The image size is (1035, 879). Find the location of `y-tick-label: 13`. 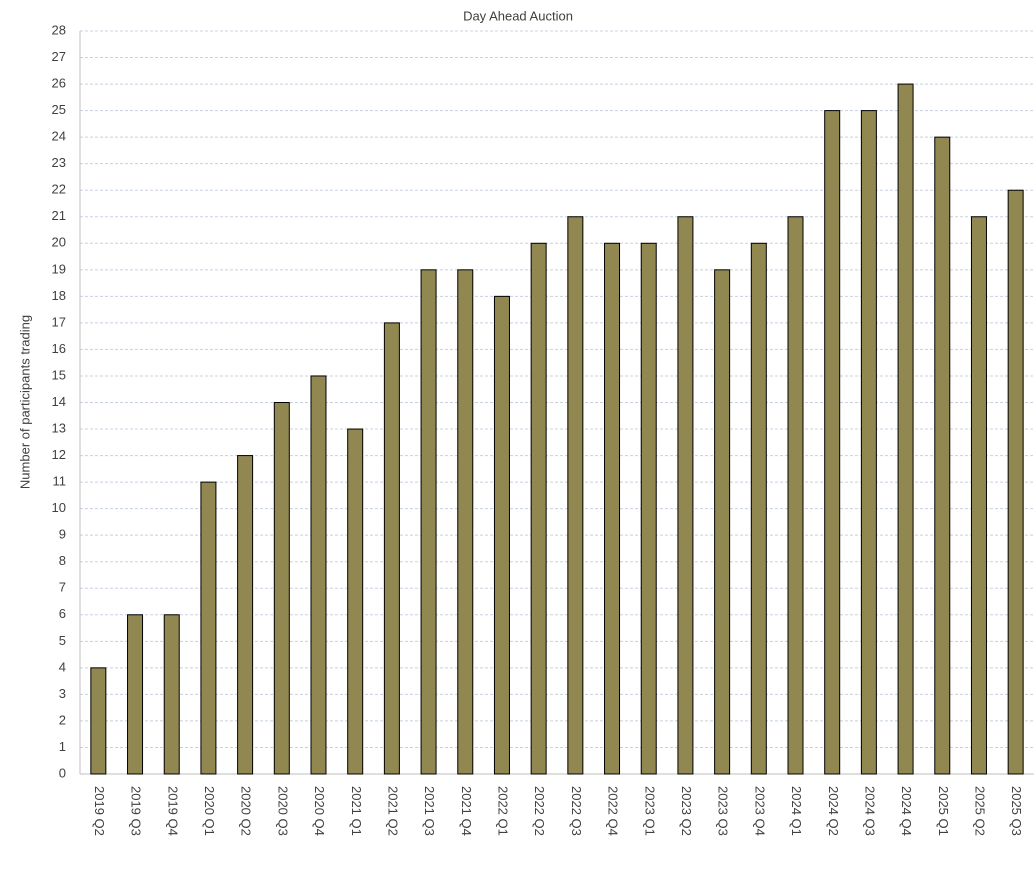

y-tick-label: 13 is located at coordinates (59, 427).